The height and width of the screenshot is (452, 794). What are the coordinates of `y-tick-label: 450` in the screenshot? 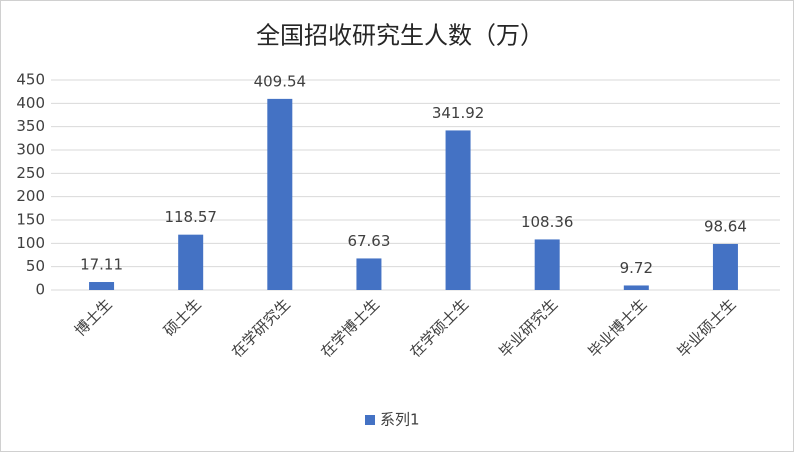 It's located at (30, 80).